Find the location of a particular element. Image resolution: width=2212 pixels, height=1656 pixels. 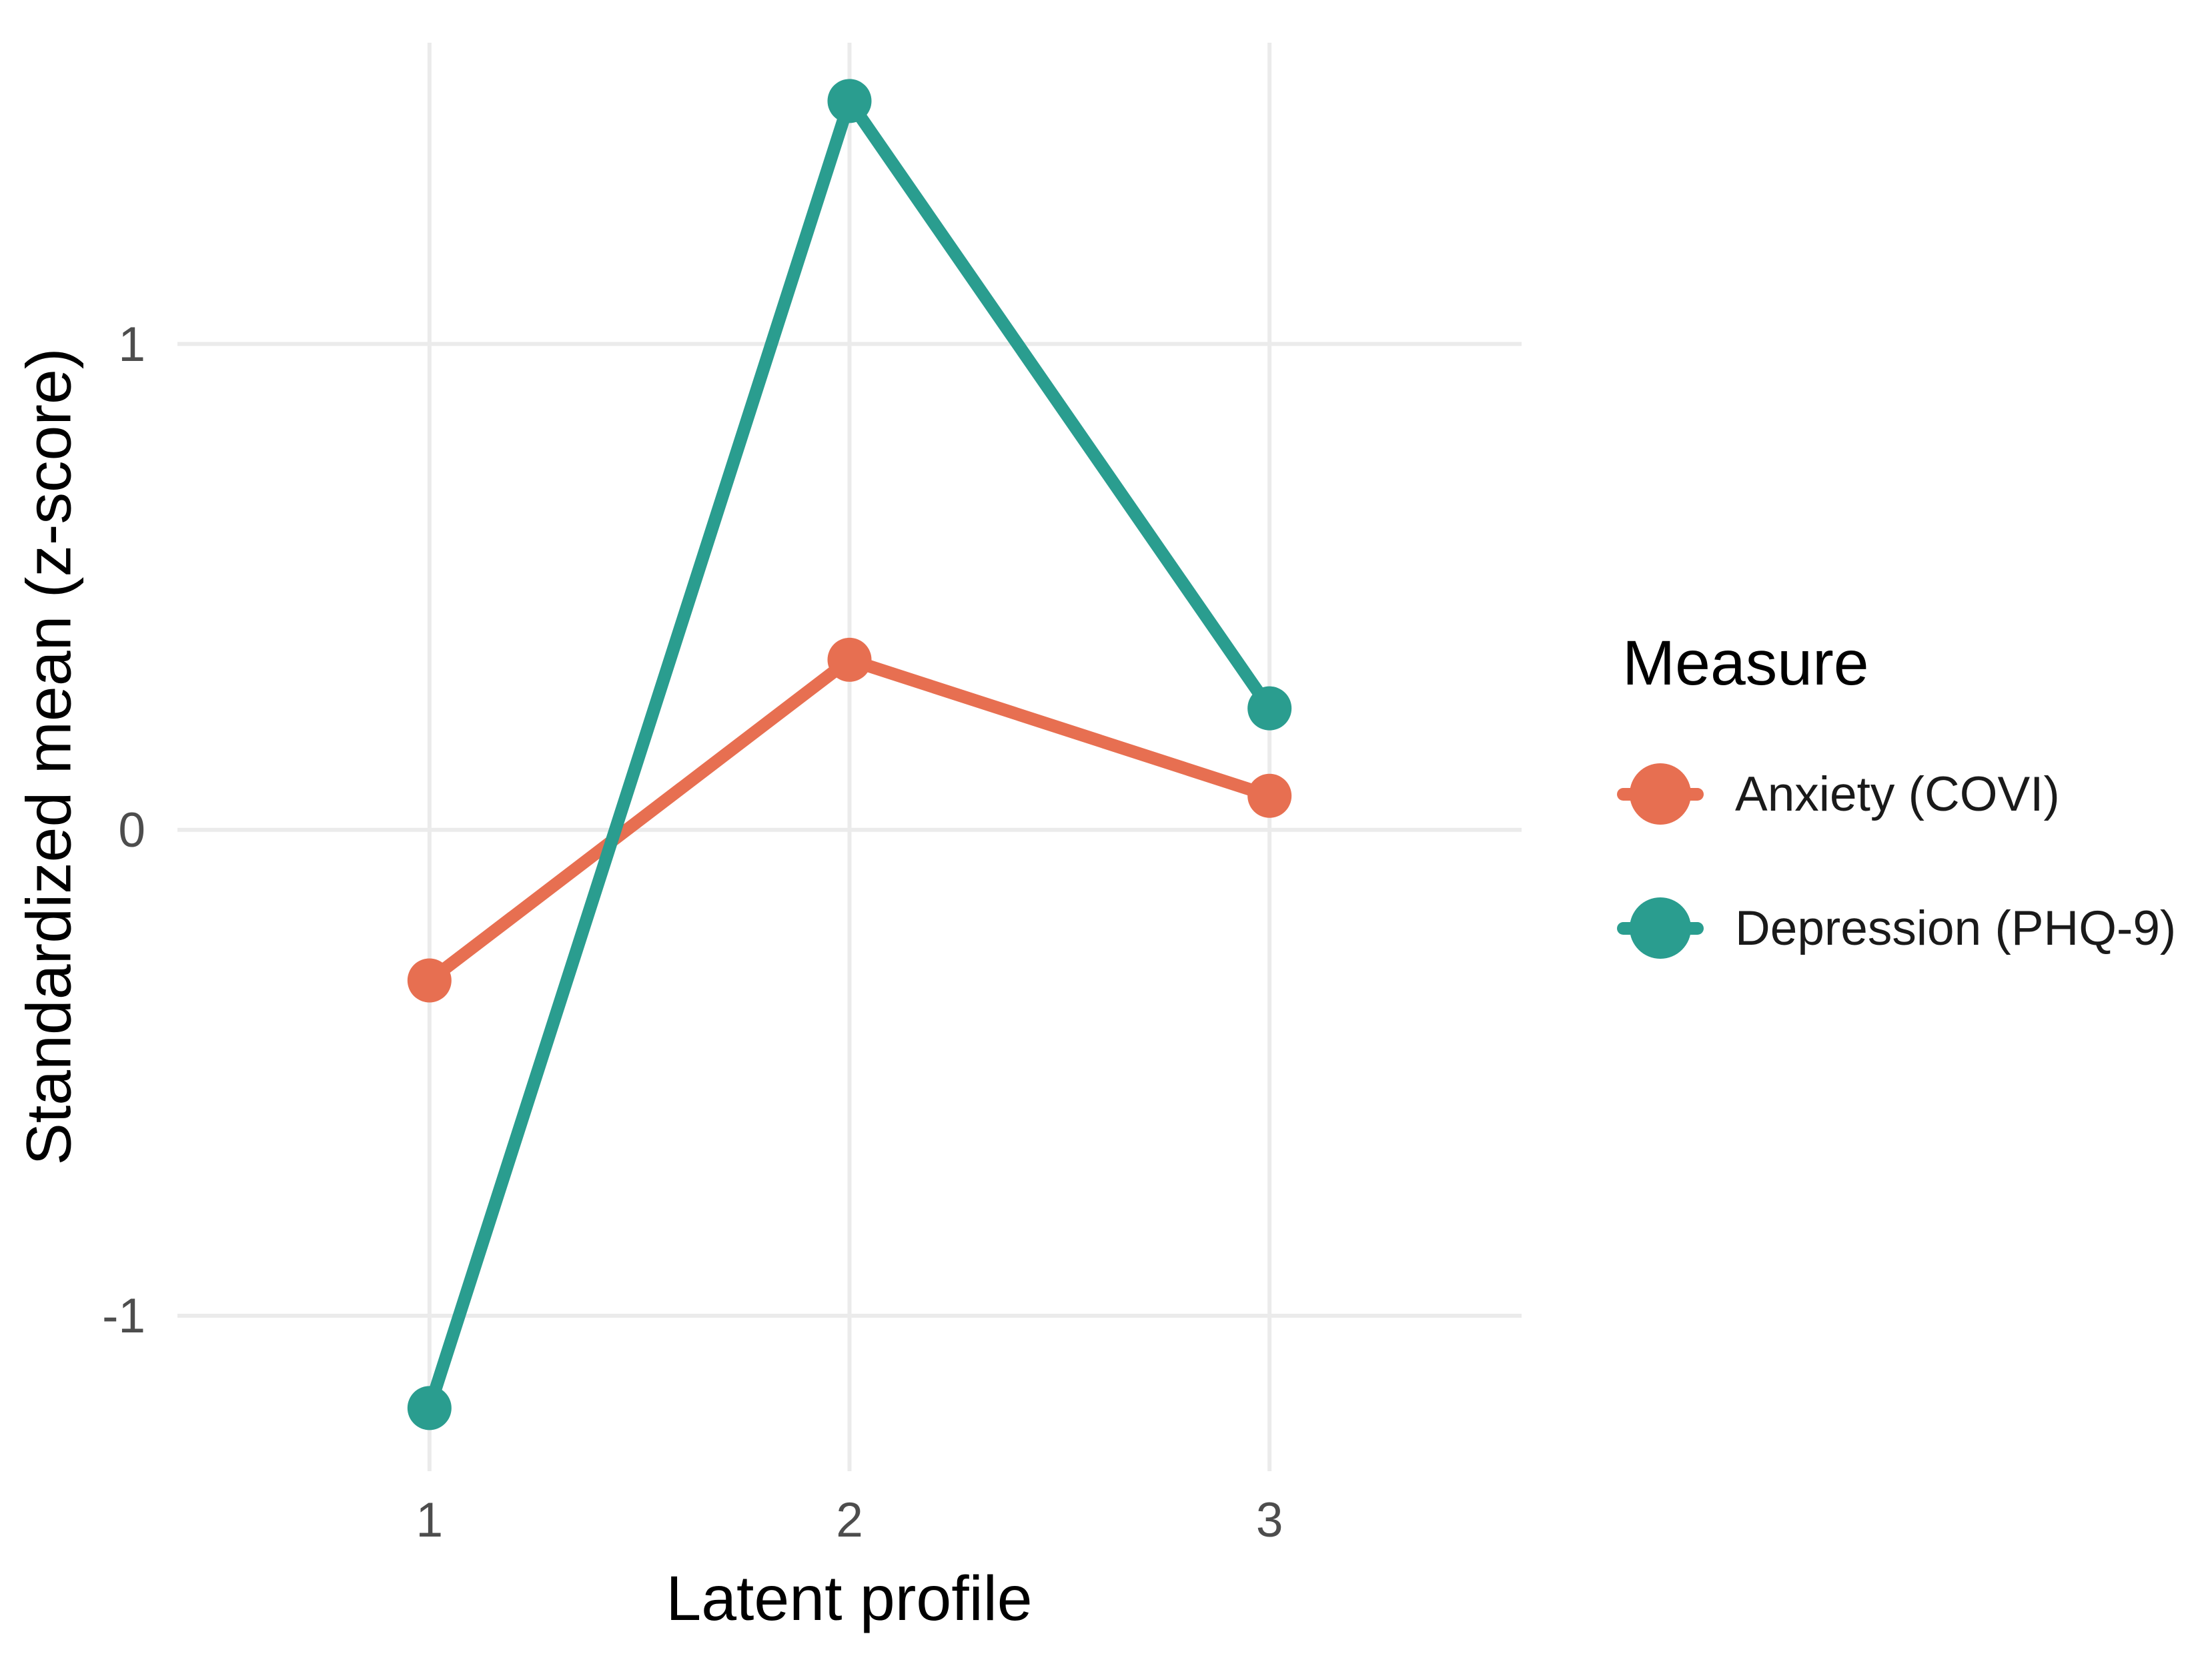

x-tick-label: 1 is located at coordinates (430, 1520).